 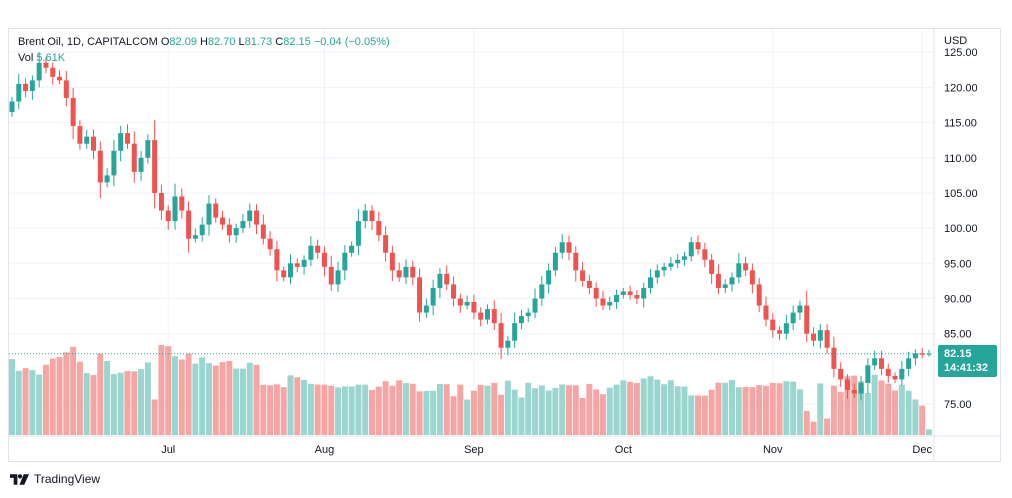 I want to click on change-value: −0.04 (−0.05%), so click(x=351, y=42).